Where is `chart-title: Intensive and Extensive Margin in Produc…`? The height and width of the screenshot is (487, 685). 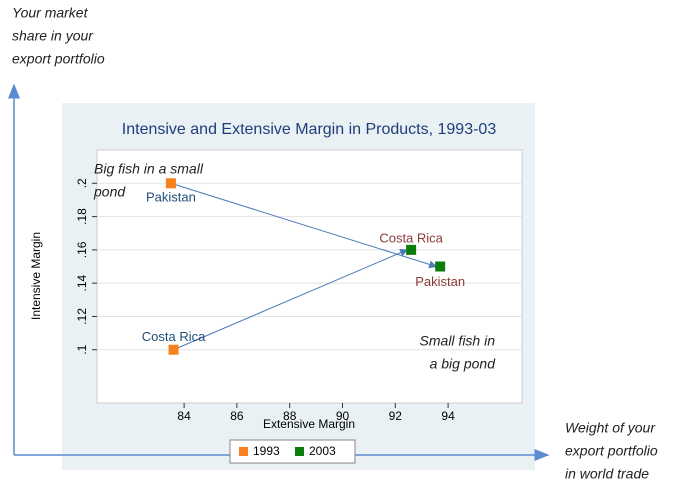 chart-title: Intensive and Extensive Margin in Produc… is located at coordinates (309, 129).